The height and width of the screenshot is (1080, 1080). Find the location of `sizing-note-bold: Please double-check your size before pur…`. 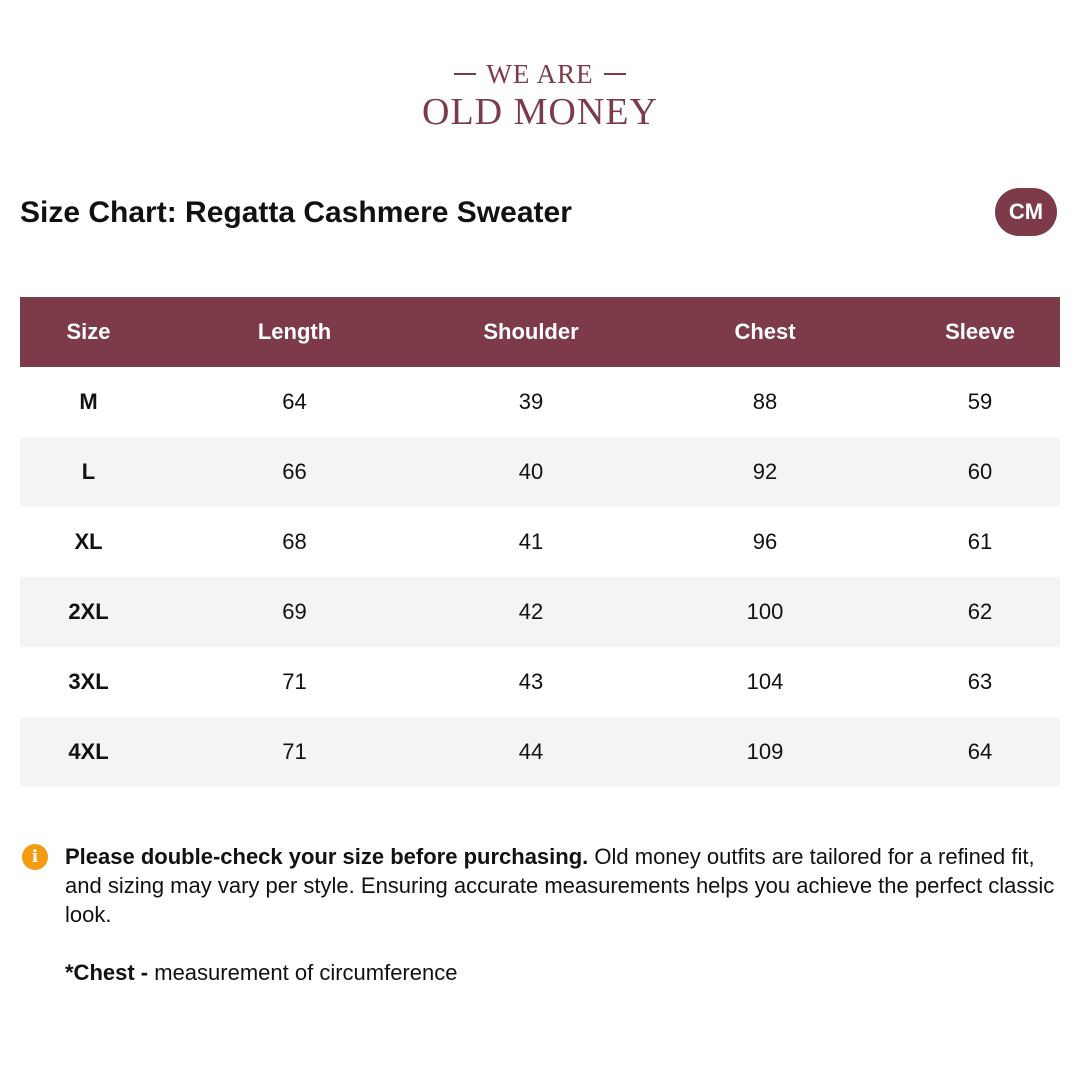

sizing-note-bold: Please double-check your size before pur… is located at coordinates (327, 856).